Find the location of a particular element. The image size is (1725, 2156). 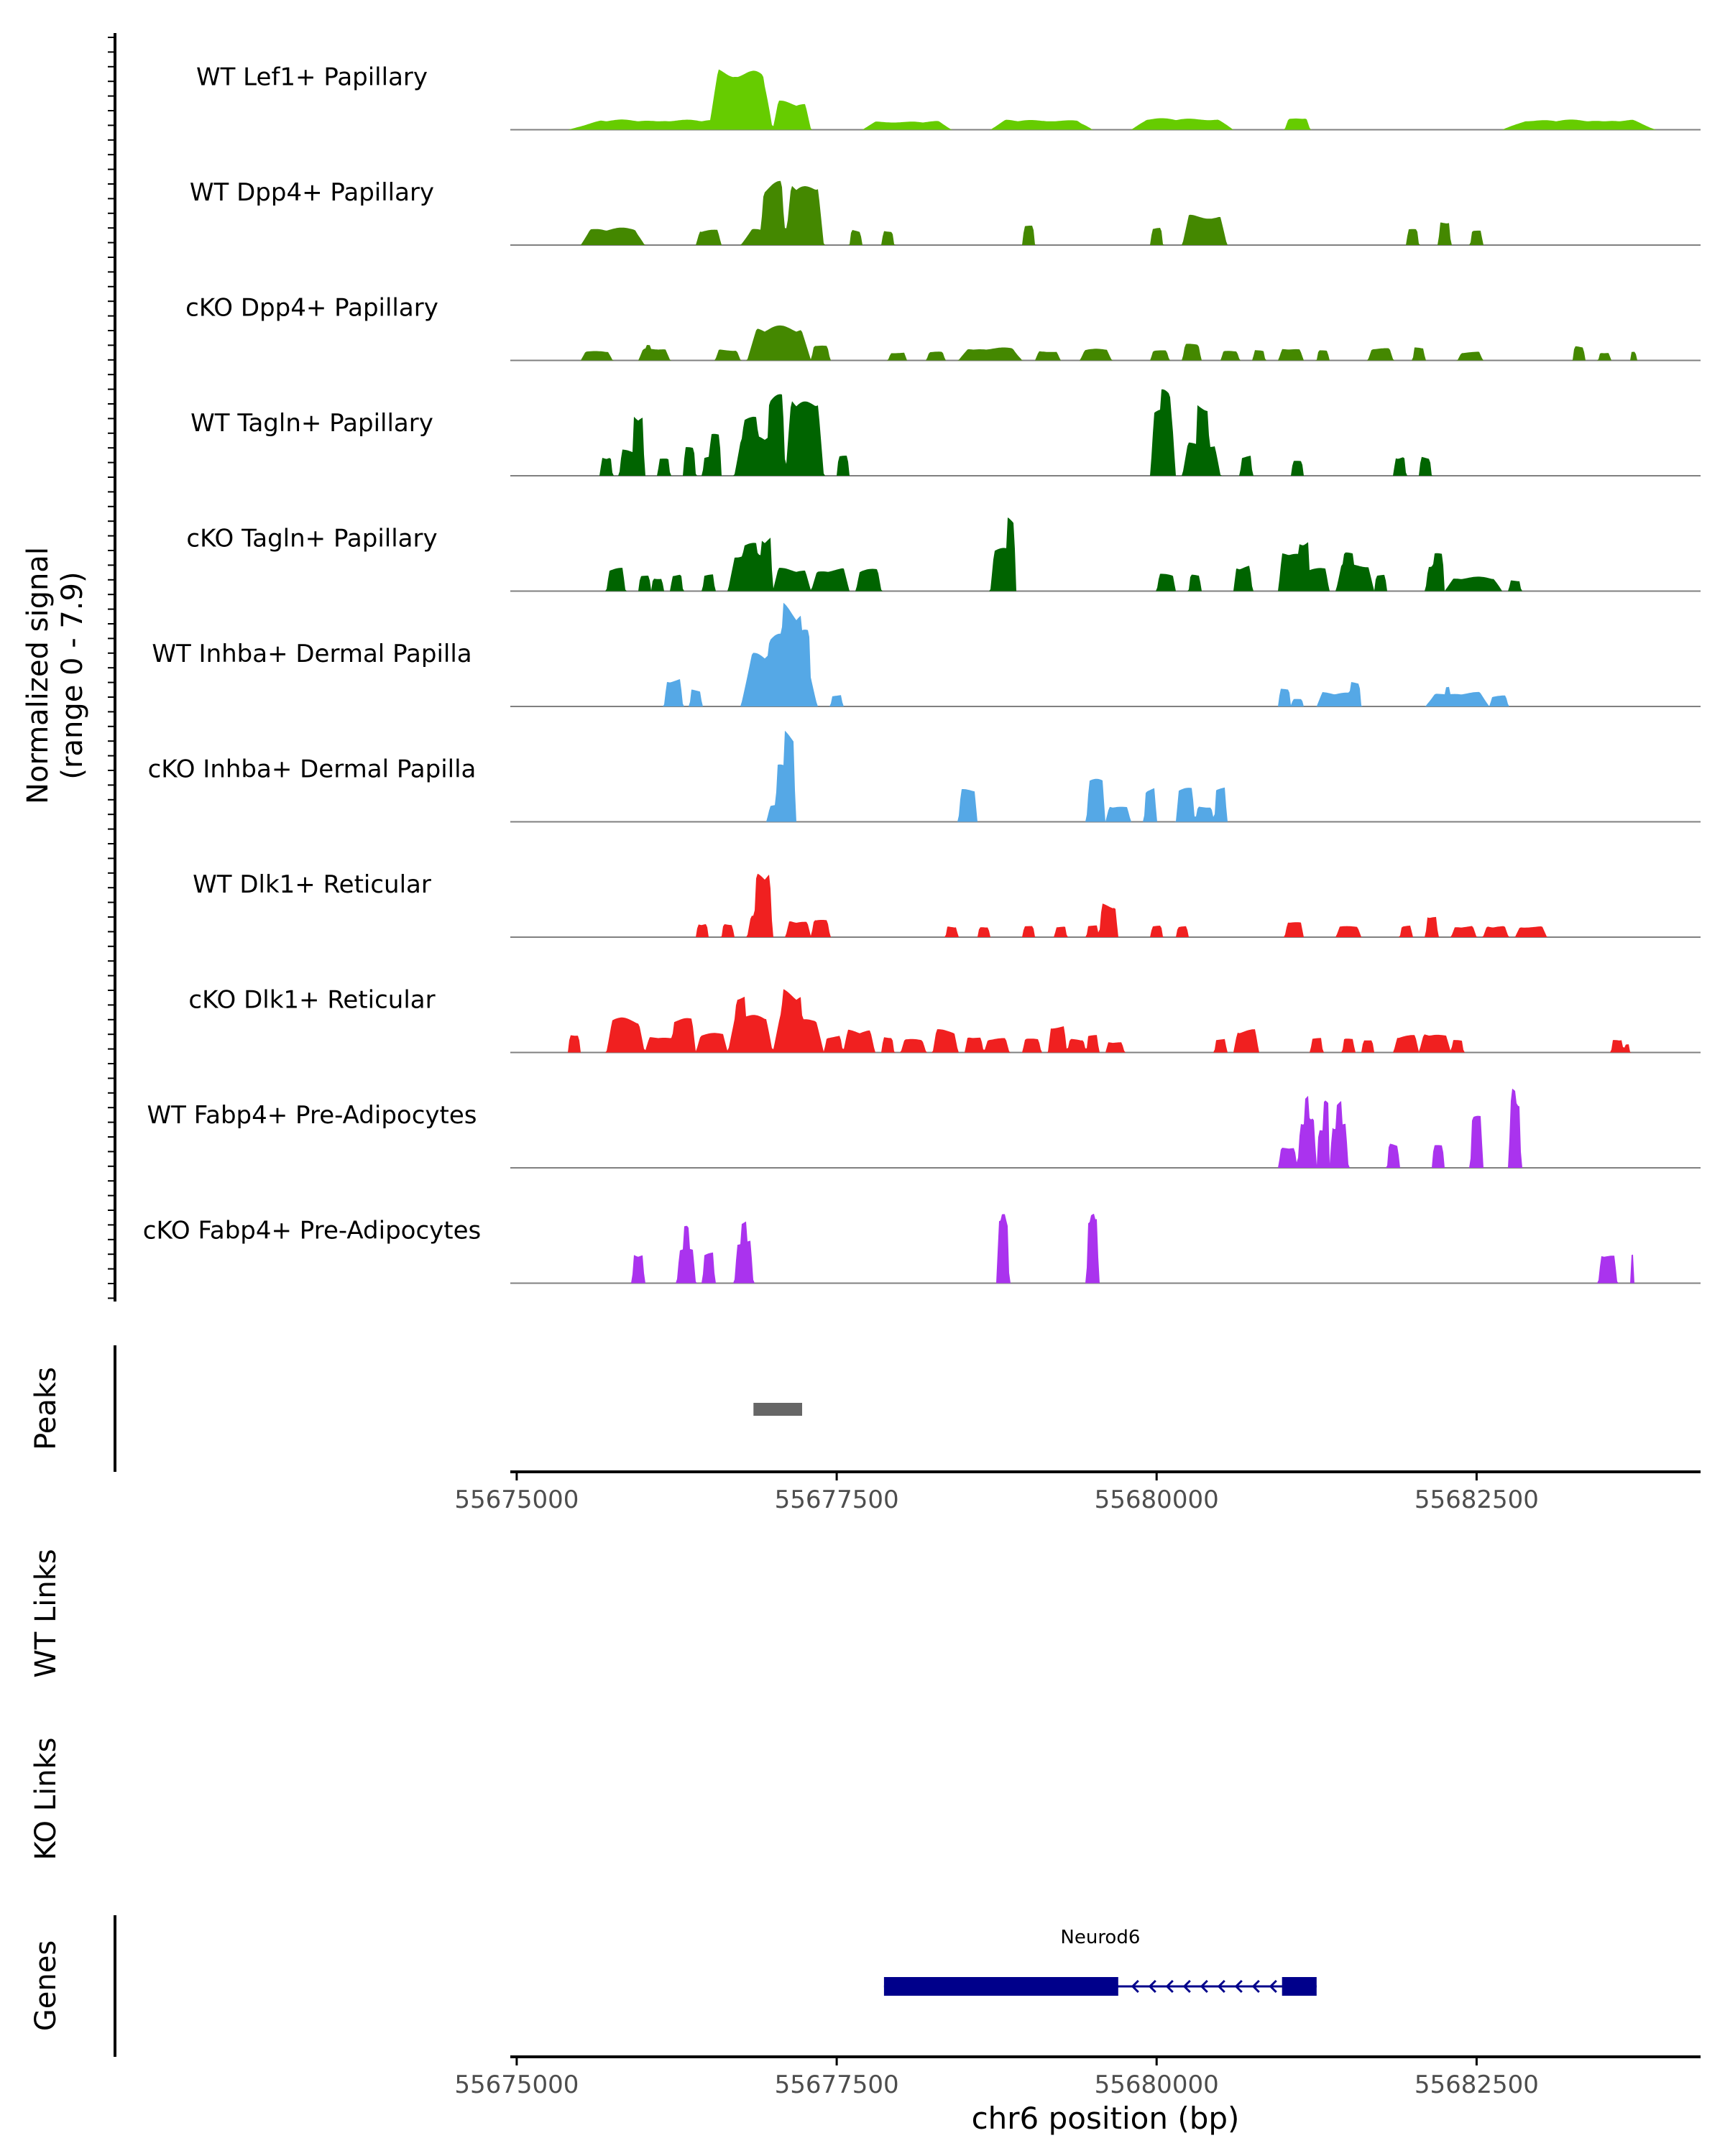

track-label: WT Inhba+ Dermal Papilla is located at coordinates (312, 654).